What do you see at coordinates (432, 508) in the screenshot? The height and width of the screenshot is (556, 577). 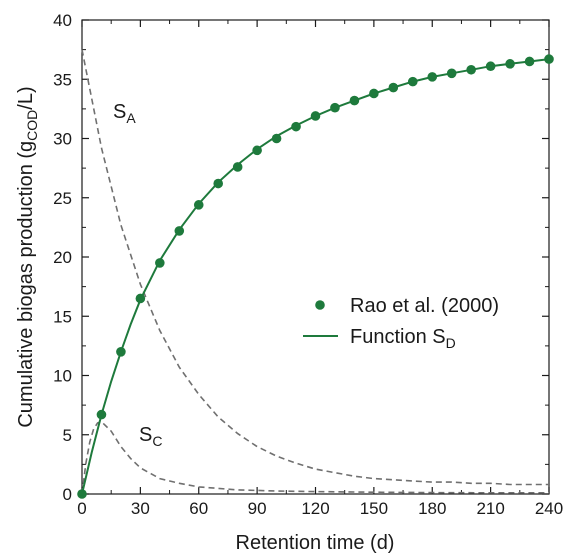 I see `x-tick-label: 180` at bounding box center [432, 508].